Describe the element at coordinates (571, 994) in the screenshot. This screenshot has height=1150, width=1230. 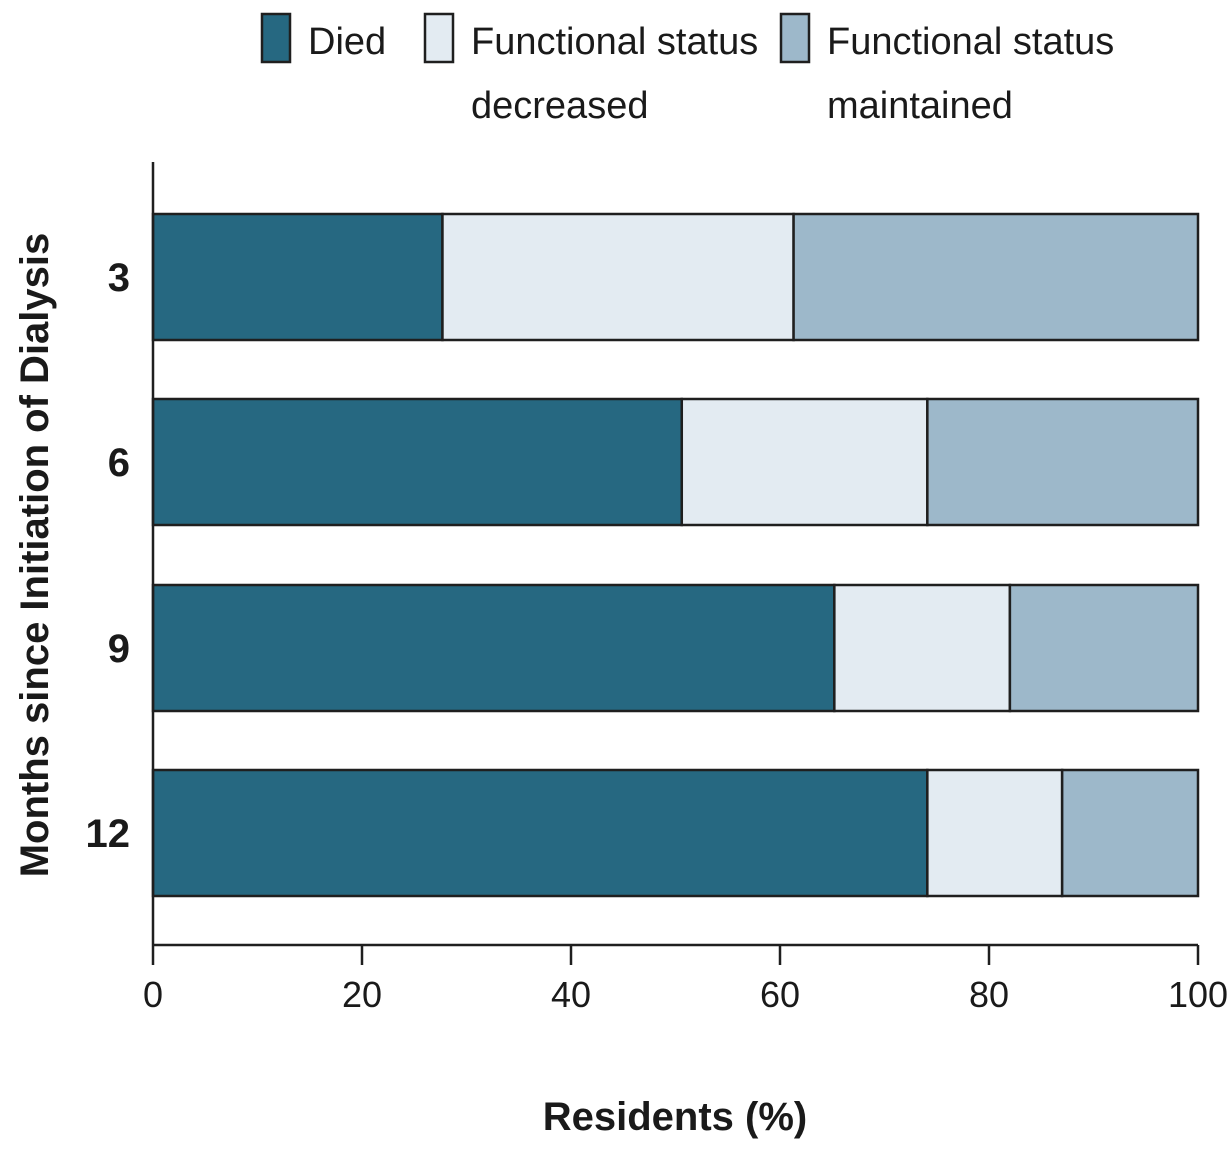
I see `x-tick-label-40: 40` at that location.